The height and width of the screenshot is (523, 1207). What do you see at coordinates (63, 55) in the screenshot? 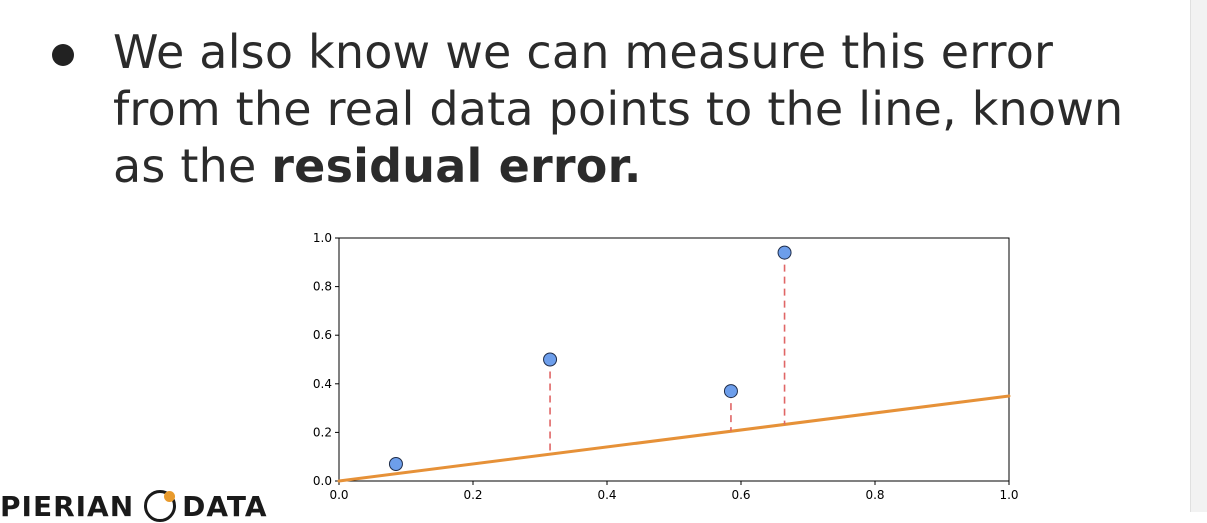
I see `bullet-icon` at bounding box center [63, 55].